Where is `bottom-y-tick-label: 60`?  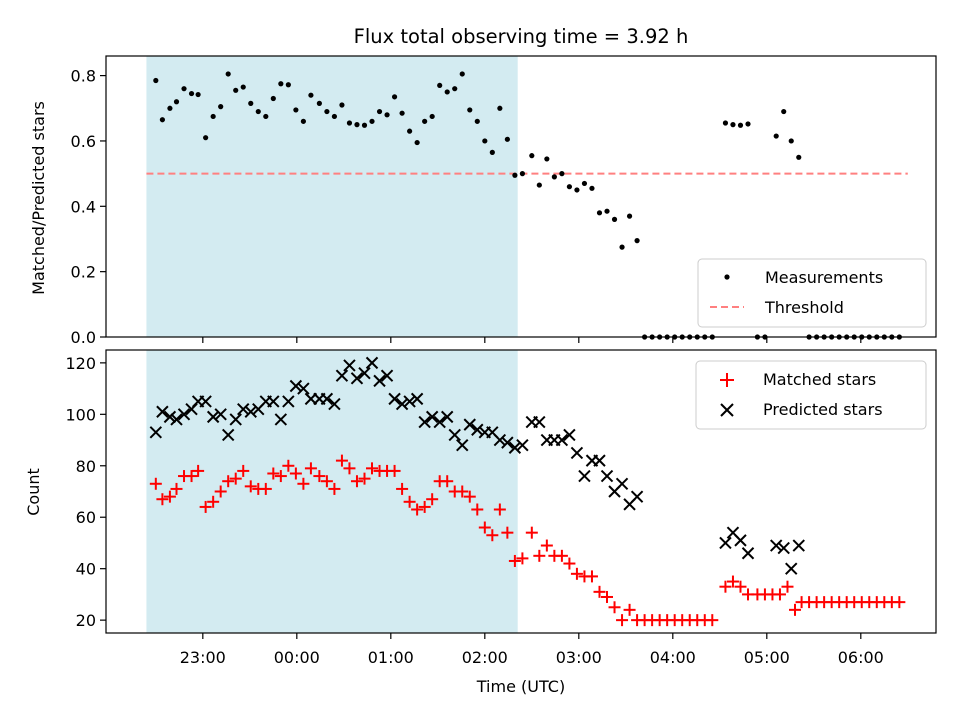
bottom-y-tick-label: 60 is located at coordinates (86, 517).